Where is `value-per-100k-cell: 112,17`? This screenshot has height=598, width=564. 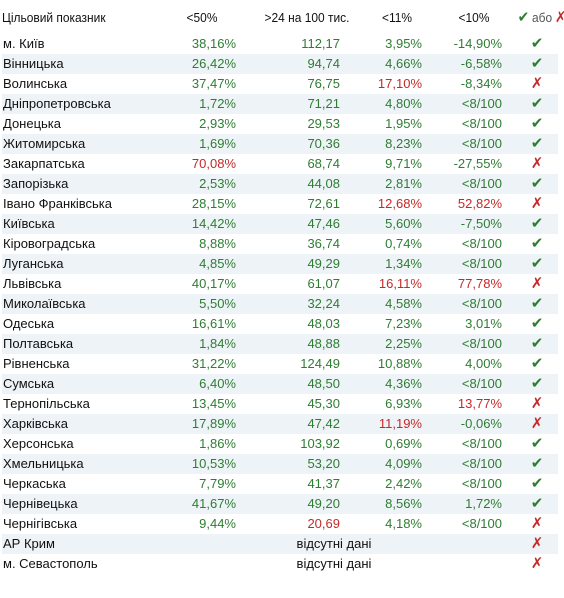 value-per-100k-cell: 112,17 is located at coordinates (320, 43).